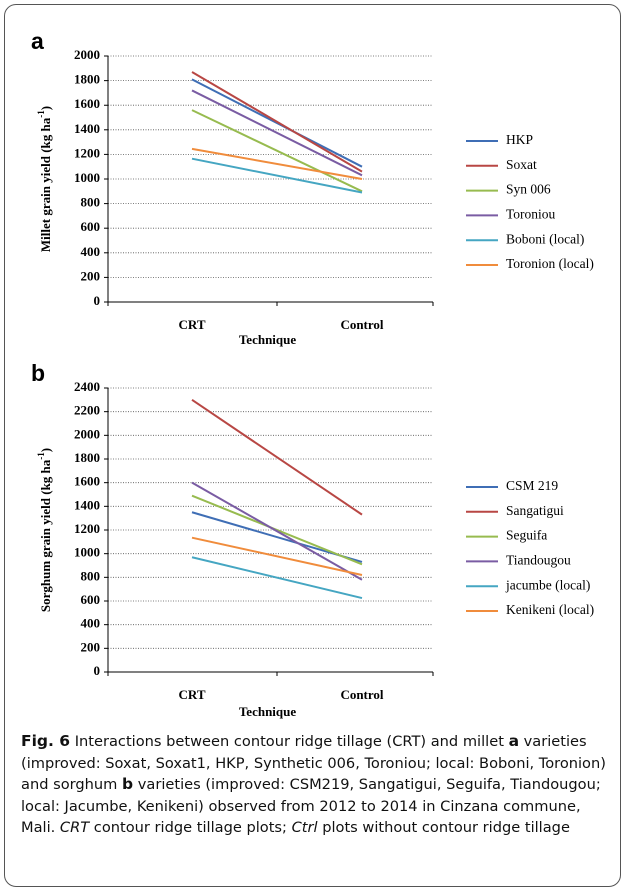  What do you see at coordinates (531, 213) in the screenshot?
I see `legend-label: Toroniou` at bounding box center [531, 213].